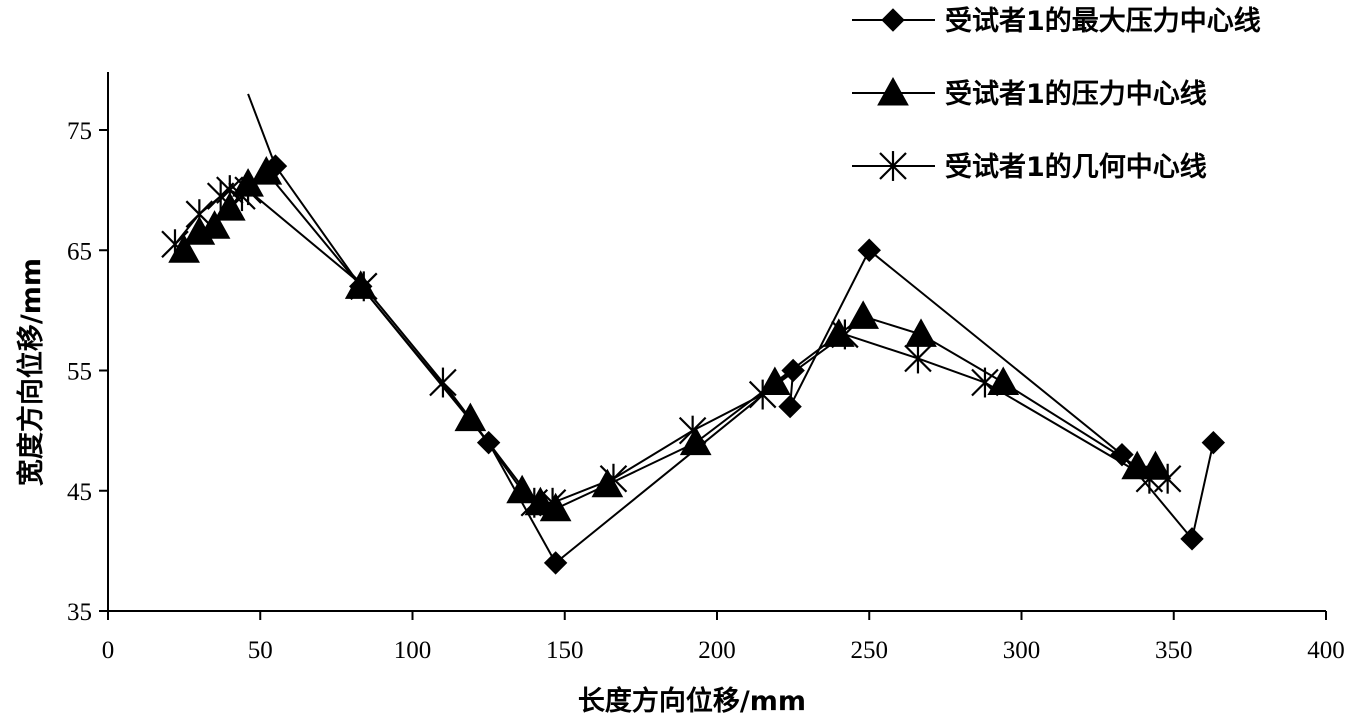 The height and width of the screenshot is (716, 1349). Describe the element at coordinates (79, 372) in the screenshot. I see `y-tick-label: 55` at that location.